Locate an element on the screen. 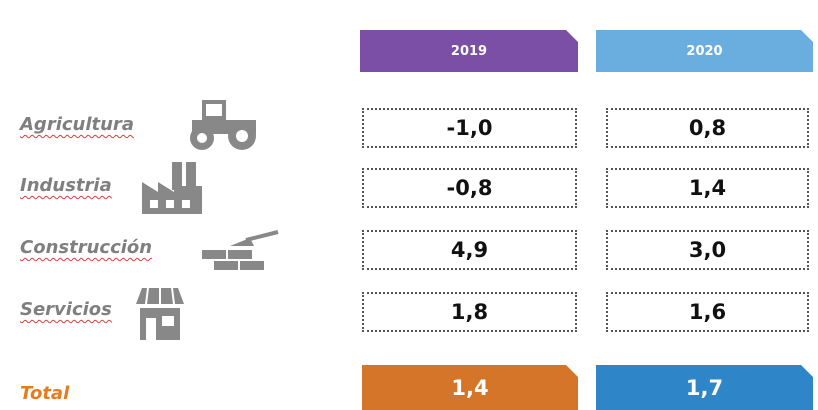 This screenshot has width=818, height=410. value-cell: 1,6 is located at coordinates (707, 312).